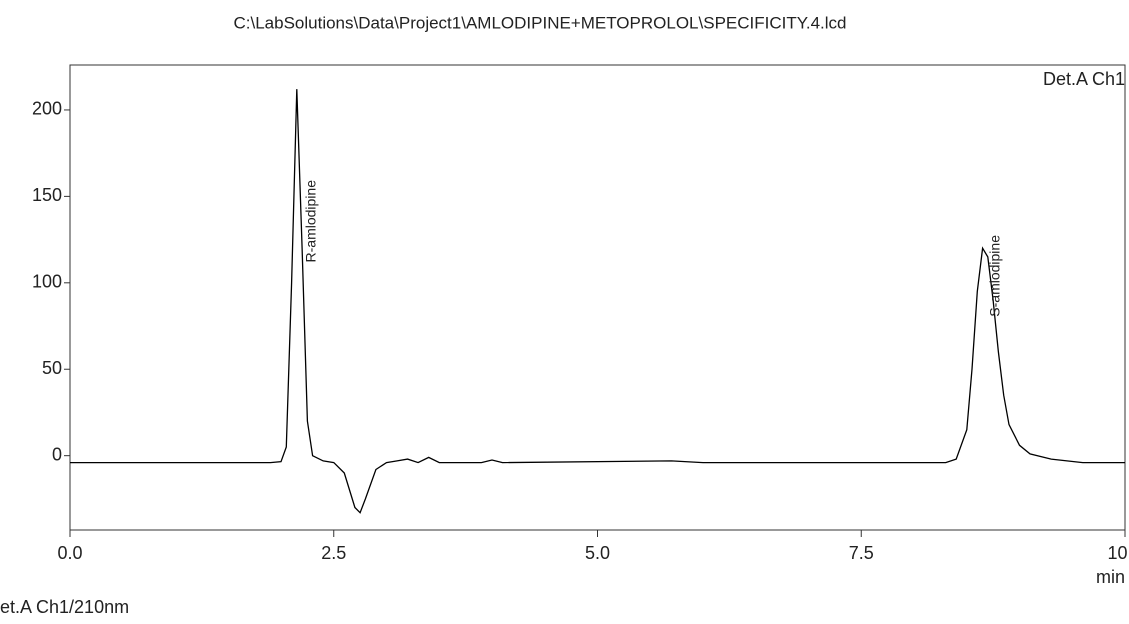 The height and width of the screenshot is (624, 1129). Describe the element at coordinates (52, 368) in the screenshot. I see `y-tick-label: 50` at that location.